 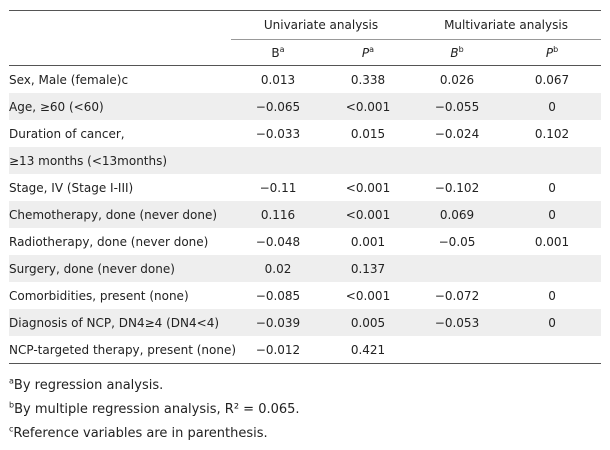 I want to click on uni-p-cell: 0.005, so click(x=368, y=322).